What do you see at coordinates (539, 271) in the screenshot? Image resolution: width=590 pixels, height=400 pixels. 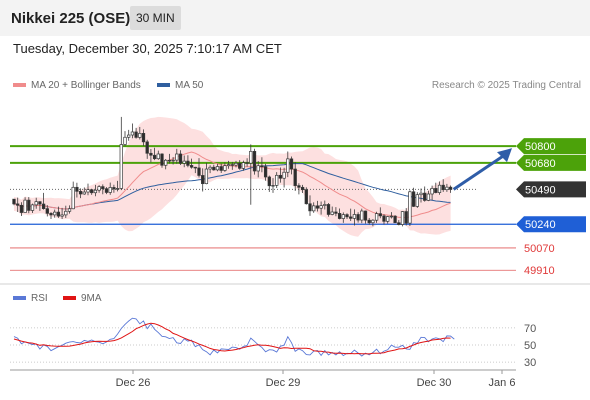 I see `level-label-49910: 49910` at bounding box center [539, 271].